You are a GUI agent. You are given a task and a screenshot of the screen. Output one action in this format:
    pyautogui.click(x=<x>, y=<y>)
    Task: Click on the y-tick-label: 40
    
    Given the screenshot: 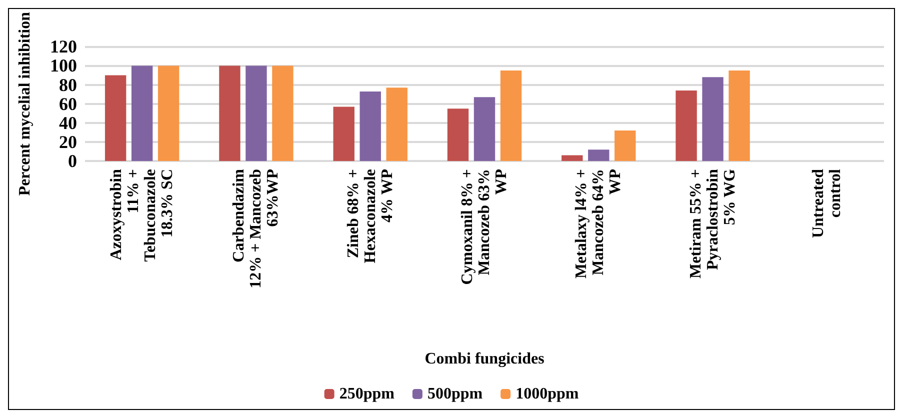 What is the action you would take?
    pyautogui.click(x=68, y=122)
    